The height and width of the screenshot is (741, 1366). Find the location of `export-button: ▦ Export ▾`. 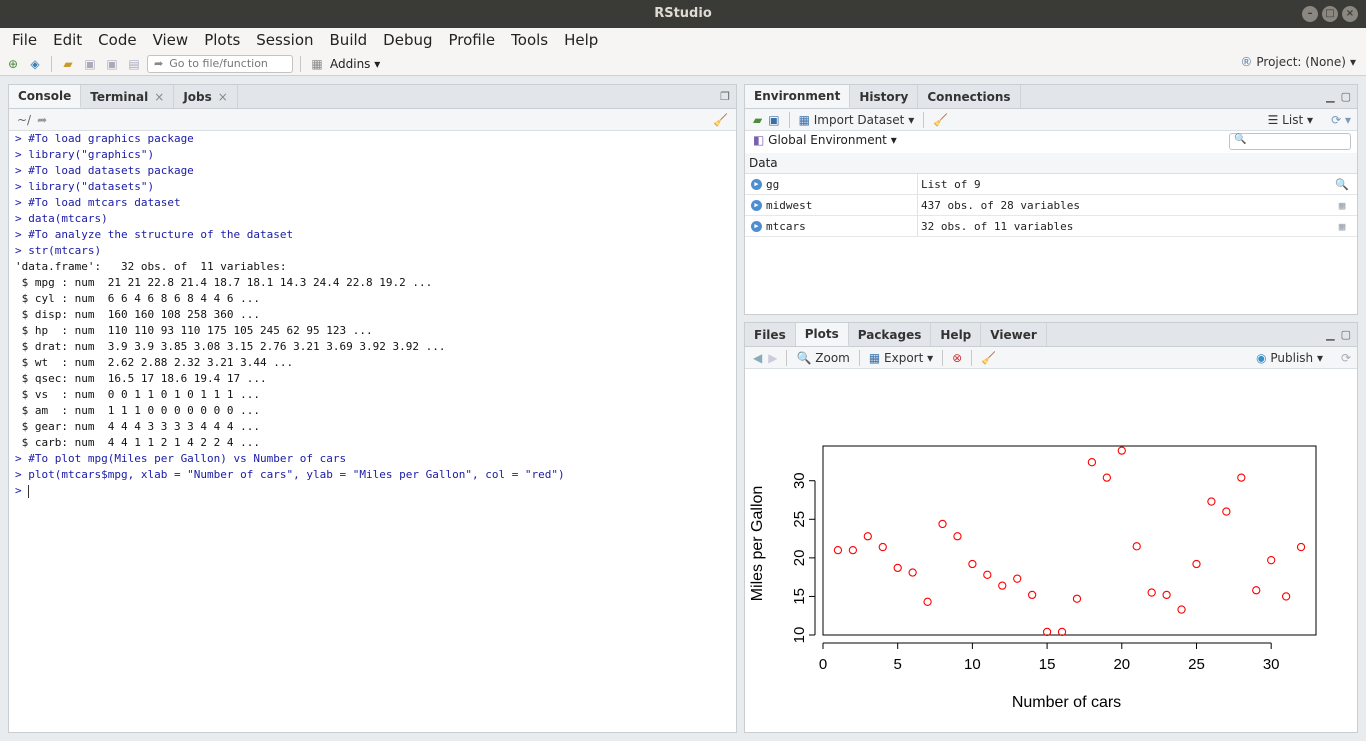

export-button: ▦ Export ▾ is located at coordinates (901, 357).